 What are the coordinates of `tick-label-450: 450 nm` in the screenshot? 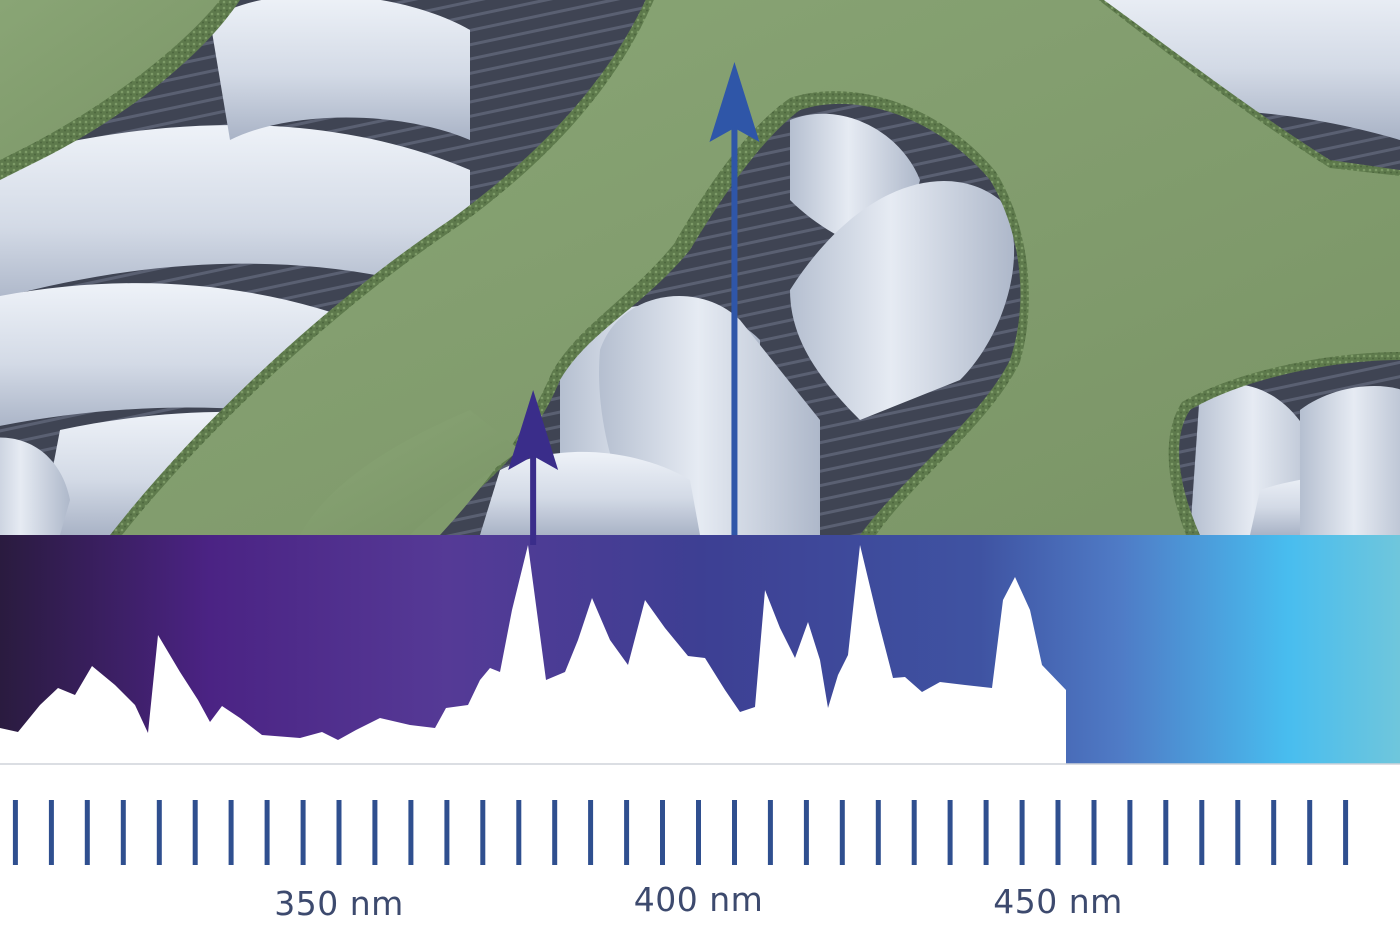 It's located at (1058, 901).